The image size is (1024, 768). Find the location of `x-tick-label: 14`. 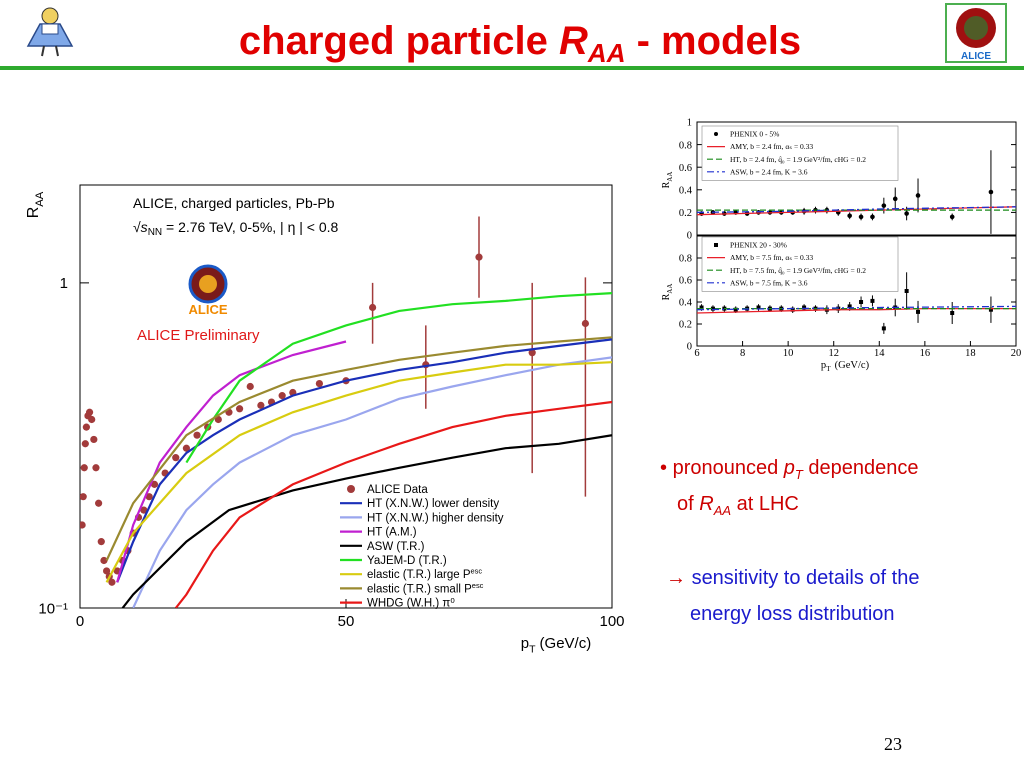

x-tick-label: 14 is located at coordinates (879, 353).